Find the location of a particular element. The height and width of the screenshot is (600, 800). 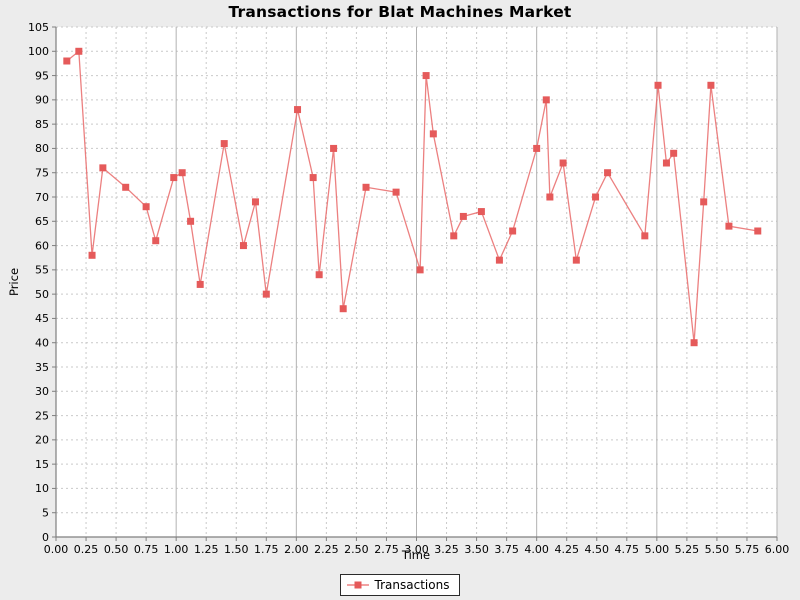

y-tick-label: 70 is located at coordinates (42, 197).